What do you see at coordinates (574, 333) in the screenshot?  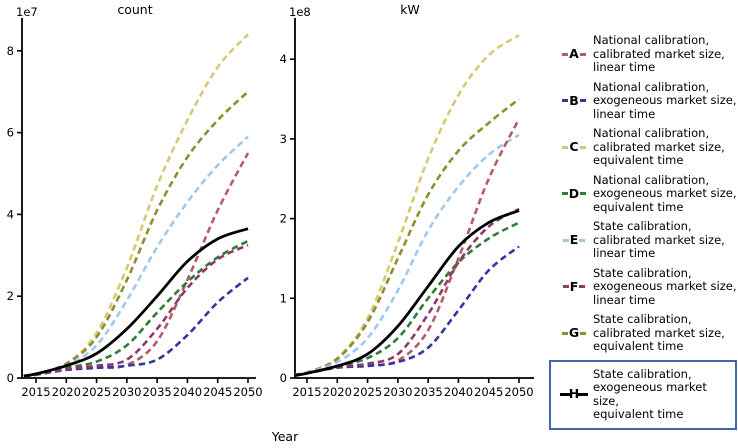 I see `legend-marker-G: G` at bounding box center [574, 333].